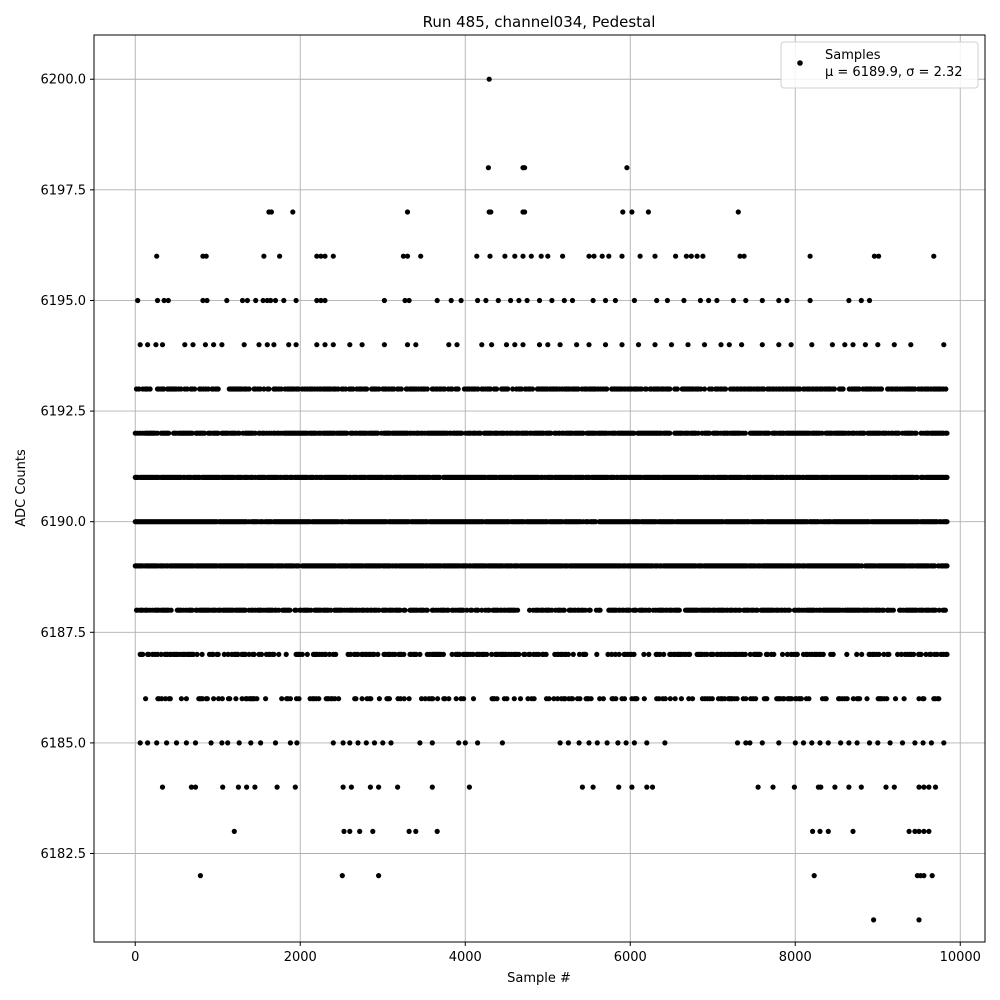 The height and width of the screenshot is (1000, 1000). Describe the element at coordinates (64, 412) in the screenshot. I see `y-tick-label: 6192.5` at that location.